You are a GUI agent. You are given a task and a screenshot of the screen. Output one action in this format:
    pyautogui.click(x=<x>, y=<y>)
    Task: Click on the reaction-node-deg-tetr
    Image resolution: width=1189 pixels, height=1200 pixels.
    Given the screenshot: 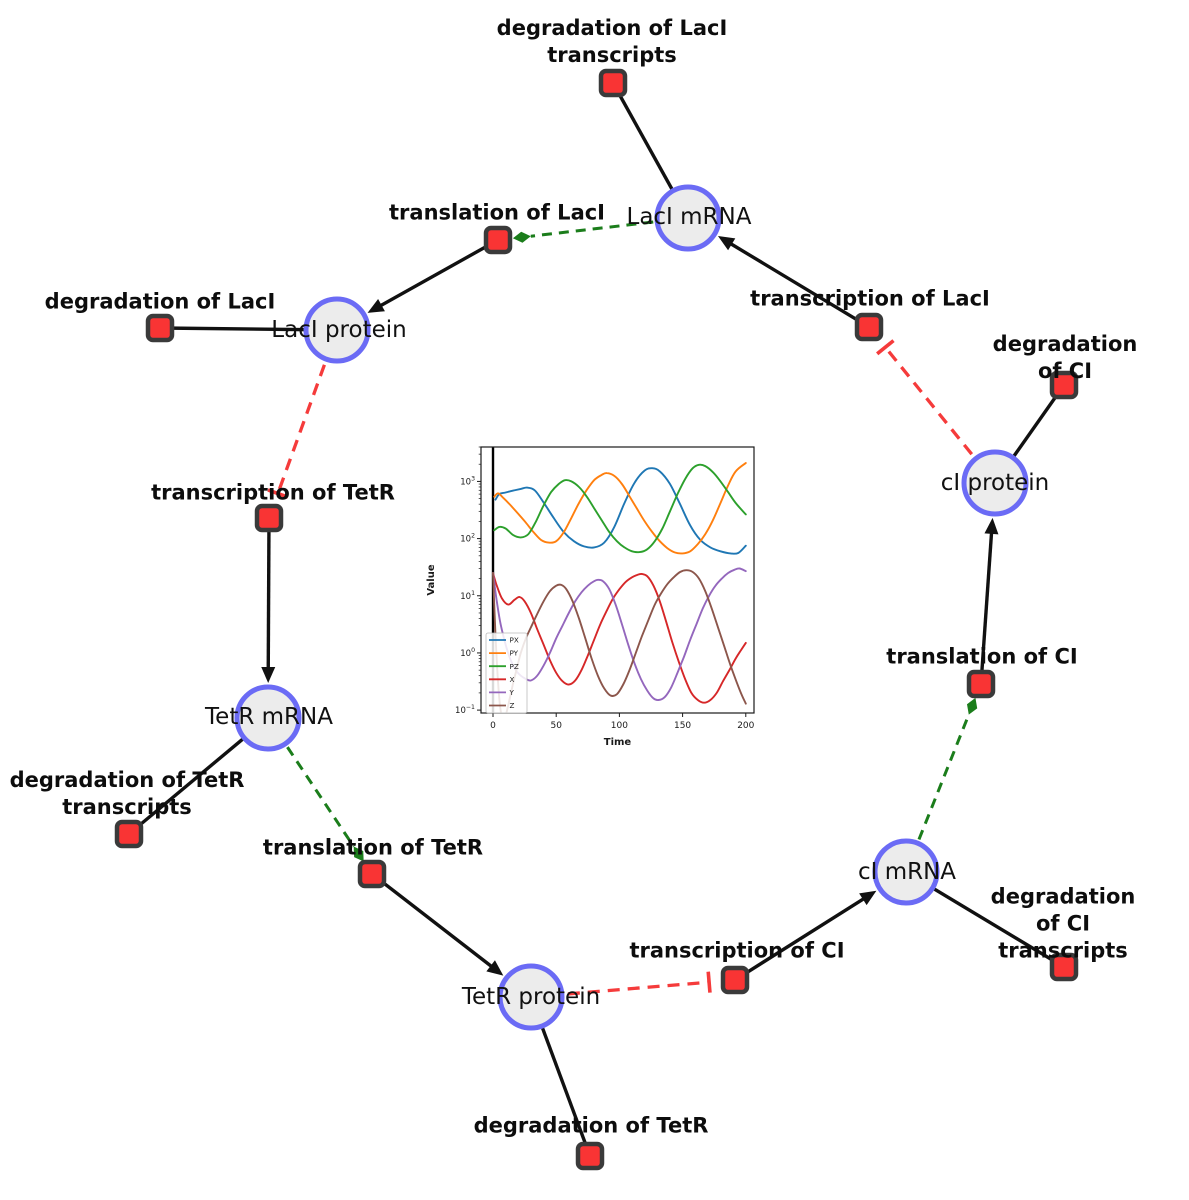 What is the action you would take?
    pyautogui.click(x=590, y=1156)
    